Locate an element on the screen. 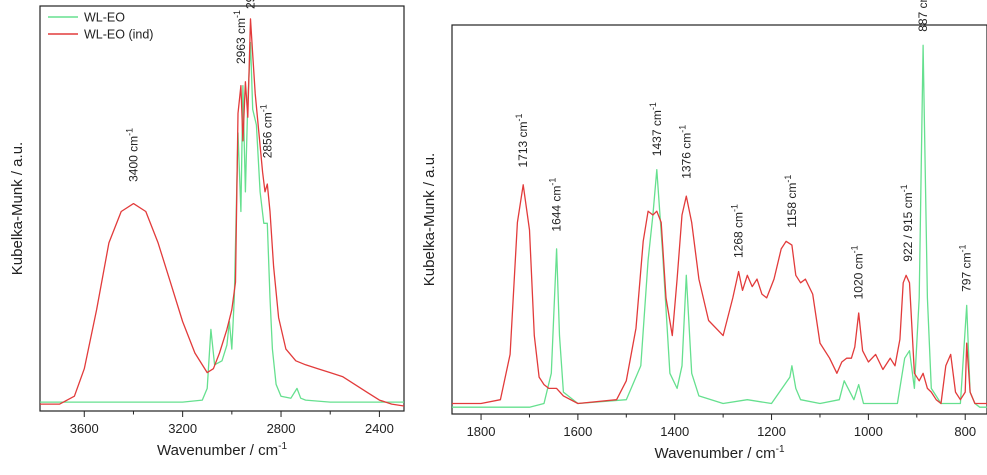 This screenshot has width=987, height=475. x-tick-label: 800 is located at coordinates (965, 431).